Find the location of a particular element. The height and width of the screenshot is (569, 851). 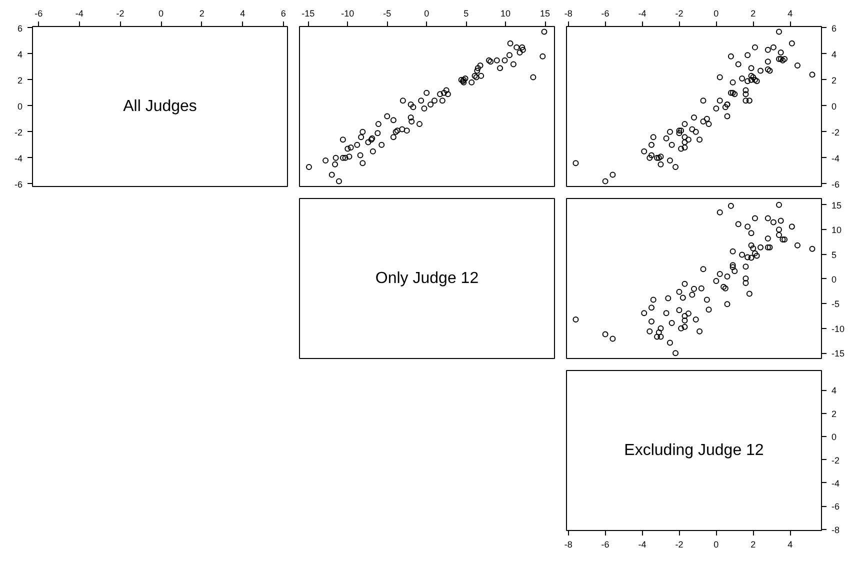

text: All Judges is located at coordinates (160, 106).